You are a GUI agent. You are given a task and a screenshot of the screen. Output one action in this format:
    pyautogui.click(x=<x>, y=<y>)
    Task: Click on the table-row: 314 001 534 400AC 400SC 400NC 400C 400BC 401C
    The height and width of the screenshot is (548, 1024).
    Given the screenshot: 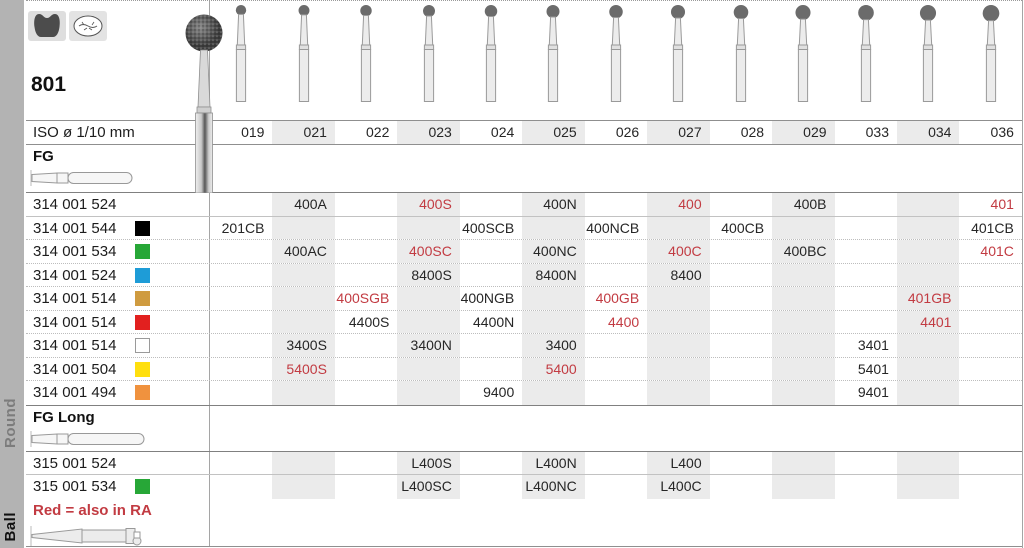 What is the action you would take?
    pyautogui.click(x=524, y=252)
    